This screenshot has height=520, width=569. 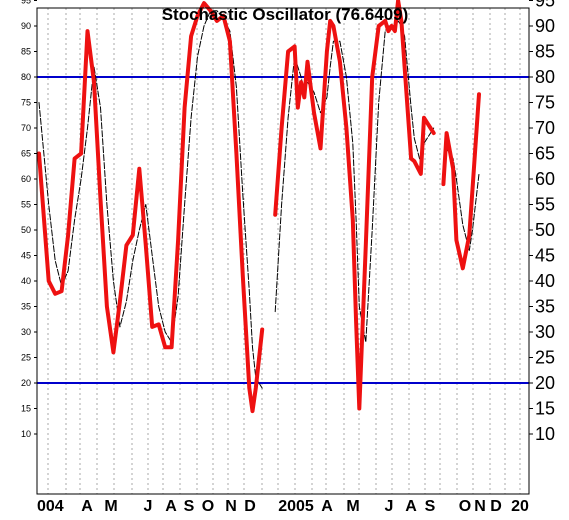 What do you see at coordinates (50, 506) in the screenshot?
I see `x-tick-label: 004` at bounding box center [50, 506].